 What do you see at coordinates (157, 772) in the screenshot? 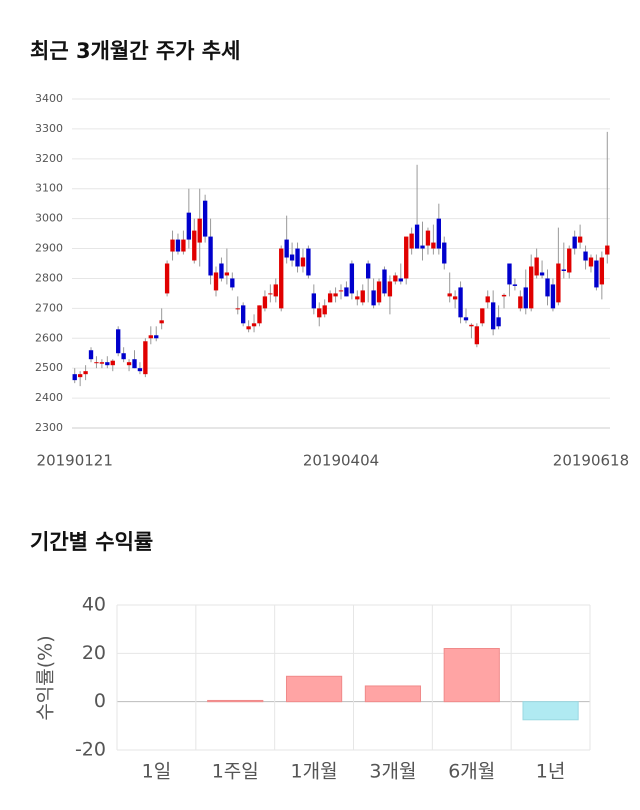
I see `x-tick-label: 1일` at bounding box center [157, 772].